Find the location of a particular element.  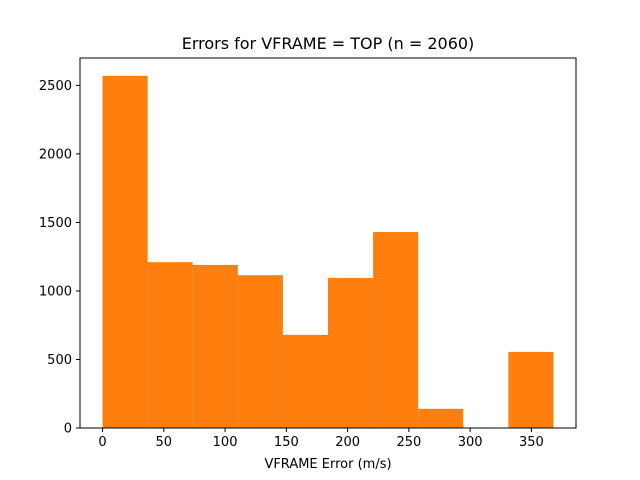

y-tick-label: 2500 is located at coordinates (55, 86).